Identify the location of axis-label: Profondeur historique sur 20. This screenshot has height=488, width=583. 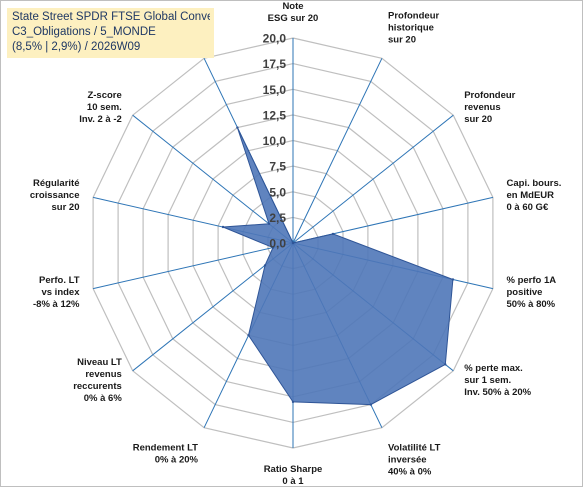
(413, 28).